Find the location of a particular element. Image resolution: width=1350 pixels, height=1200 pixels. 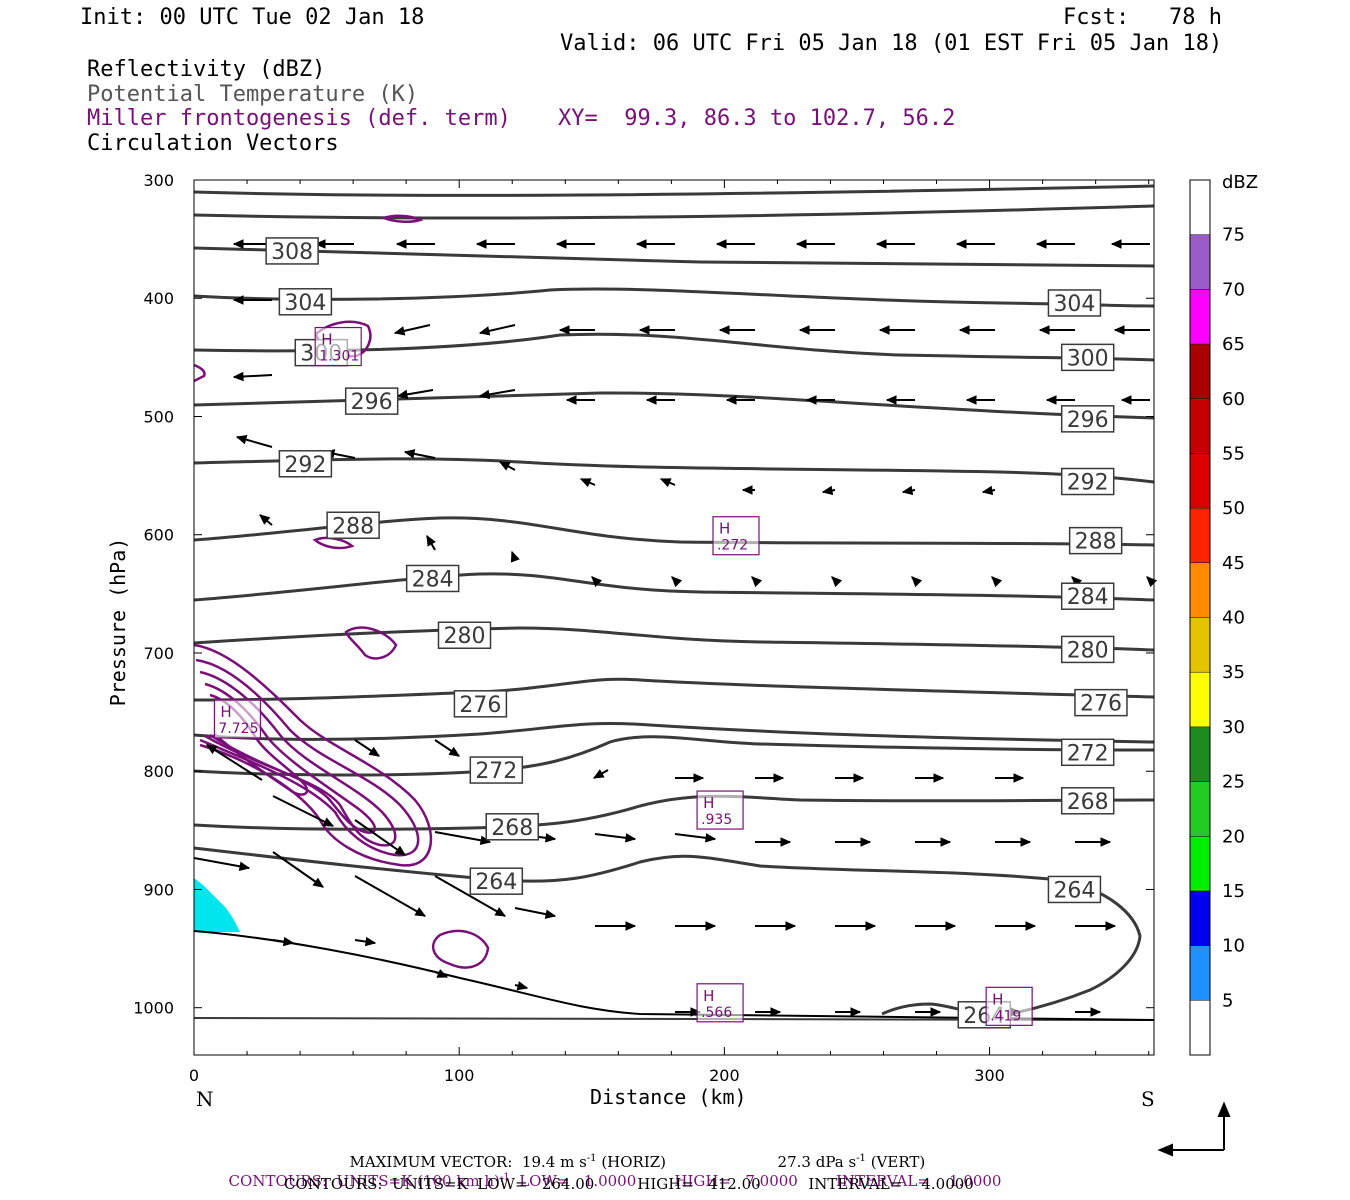

surface-line is located at coordinates (674, 975).